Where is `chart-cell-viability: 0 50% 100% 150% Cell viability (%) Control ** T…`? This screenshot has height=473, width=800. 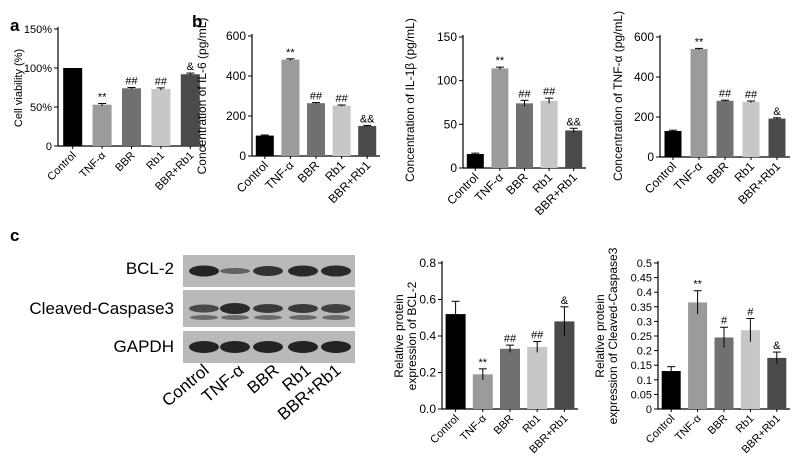
chart-cell-viability: 0 50% 100% 150% Cell viability (%) Control ** T… is located at coordinates (109, 108).